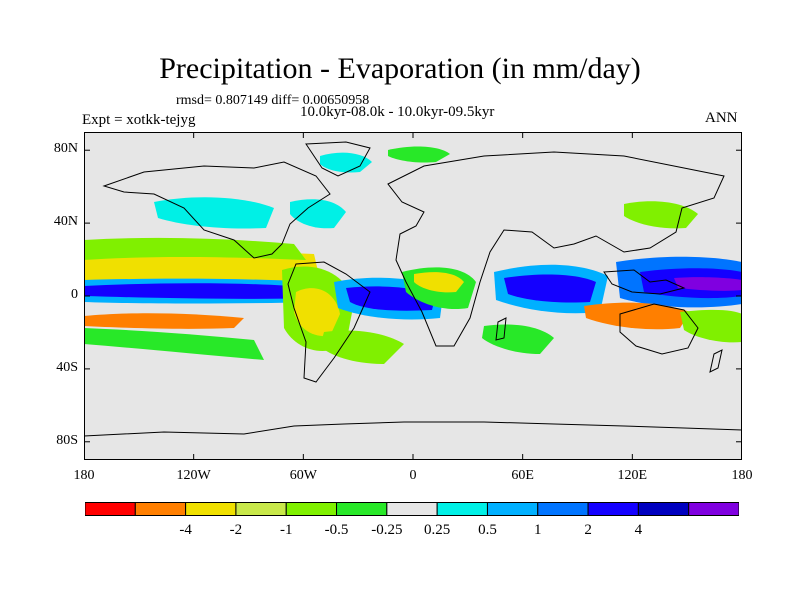  I want to click on lon-tick-label: 60W, so click(303, 475).